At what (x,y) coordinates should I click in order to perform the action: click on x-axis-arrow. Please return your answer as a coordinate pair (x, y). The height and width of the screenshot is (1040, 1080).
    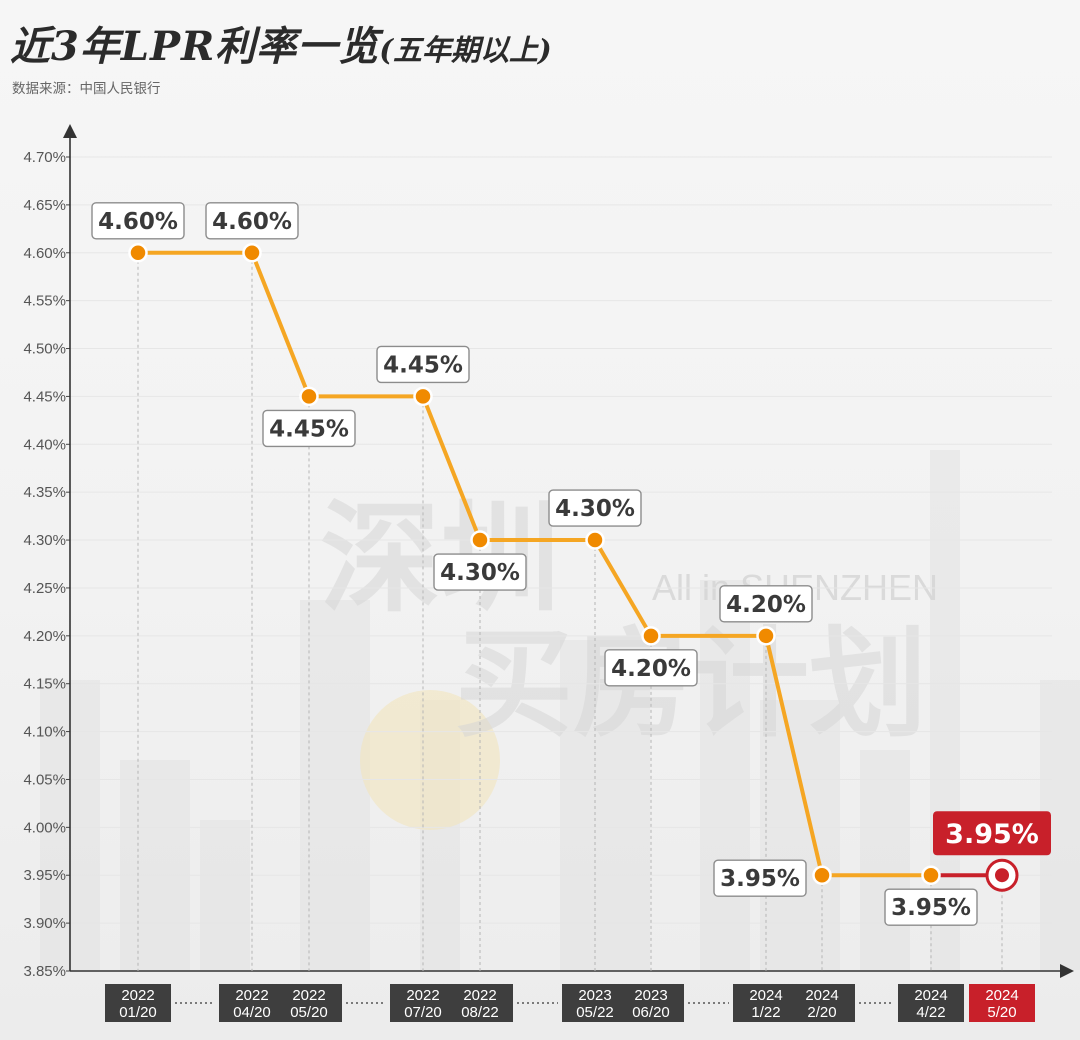
    Looking at the image, I should click on (1067, 971).